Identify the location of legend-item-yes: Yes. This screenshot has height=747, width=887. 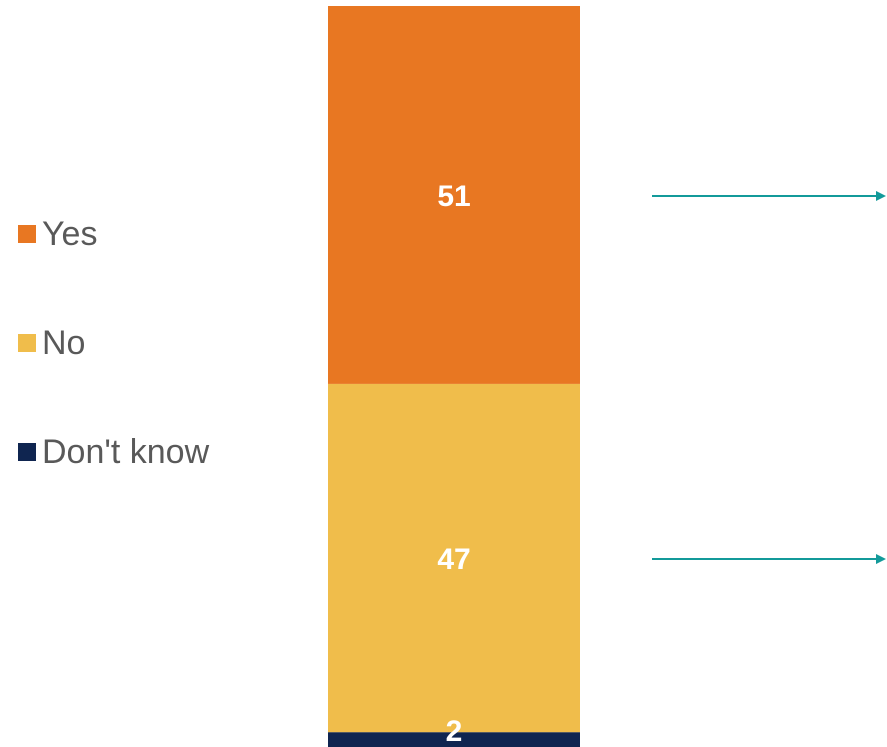
(148, 234).